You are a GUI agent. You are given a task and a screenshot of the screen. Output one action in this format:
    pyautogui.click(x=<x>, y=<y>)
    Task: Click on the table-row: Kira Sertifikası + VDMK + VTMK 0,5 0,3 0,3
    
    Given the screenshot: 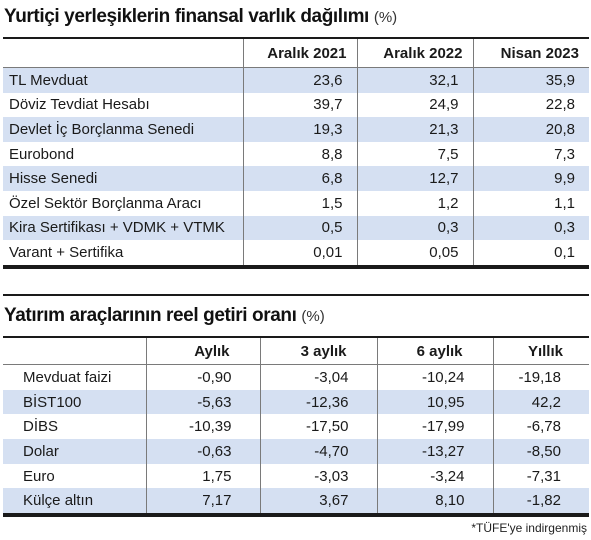 What is the action you would take?
    pyautogui.click(x=296, y=228)
    